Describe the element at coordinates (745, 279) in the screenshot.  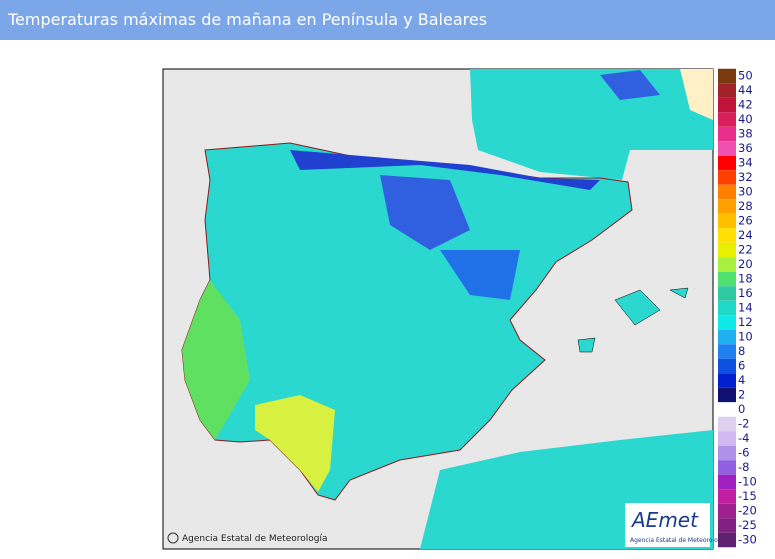
I see `legend-label: 18` at that location.